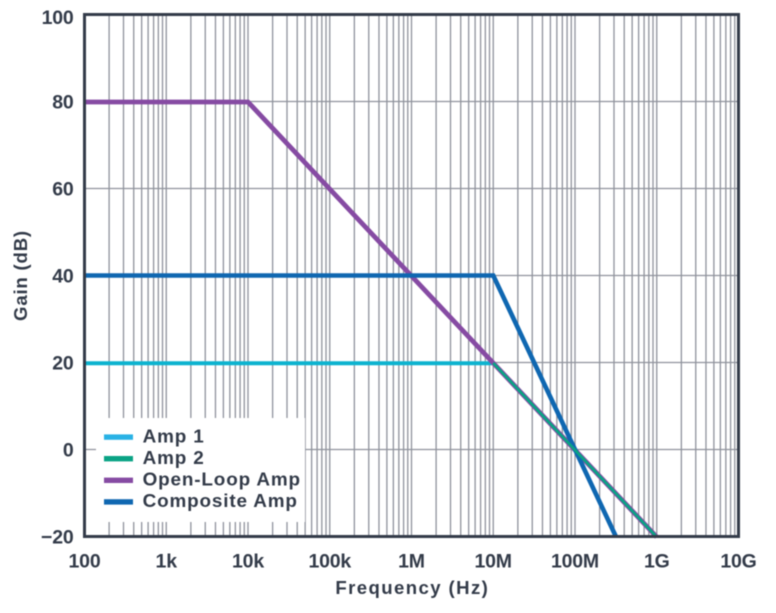 This screenshot has height=613, width=776. Describe the element at coordinates (63, 364) in the screenshot. I see `svg-text: 20` at that location.